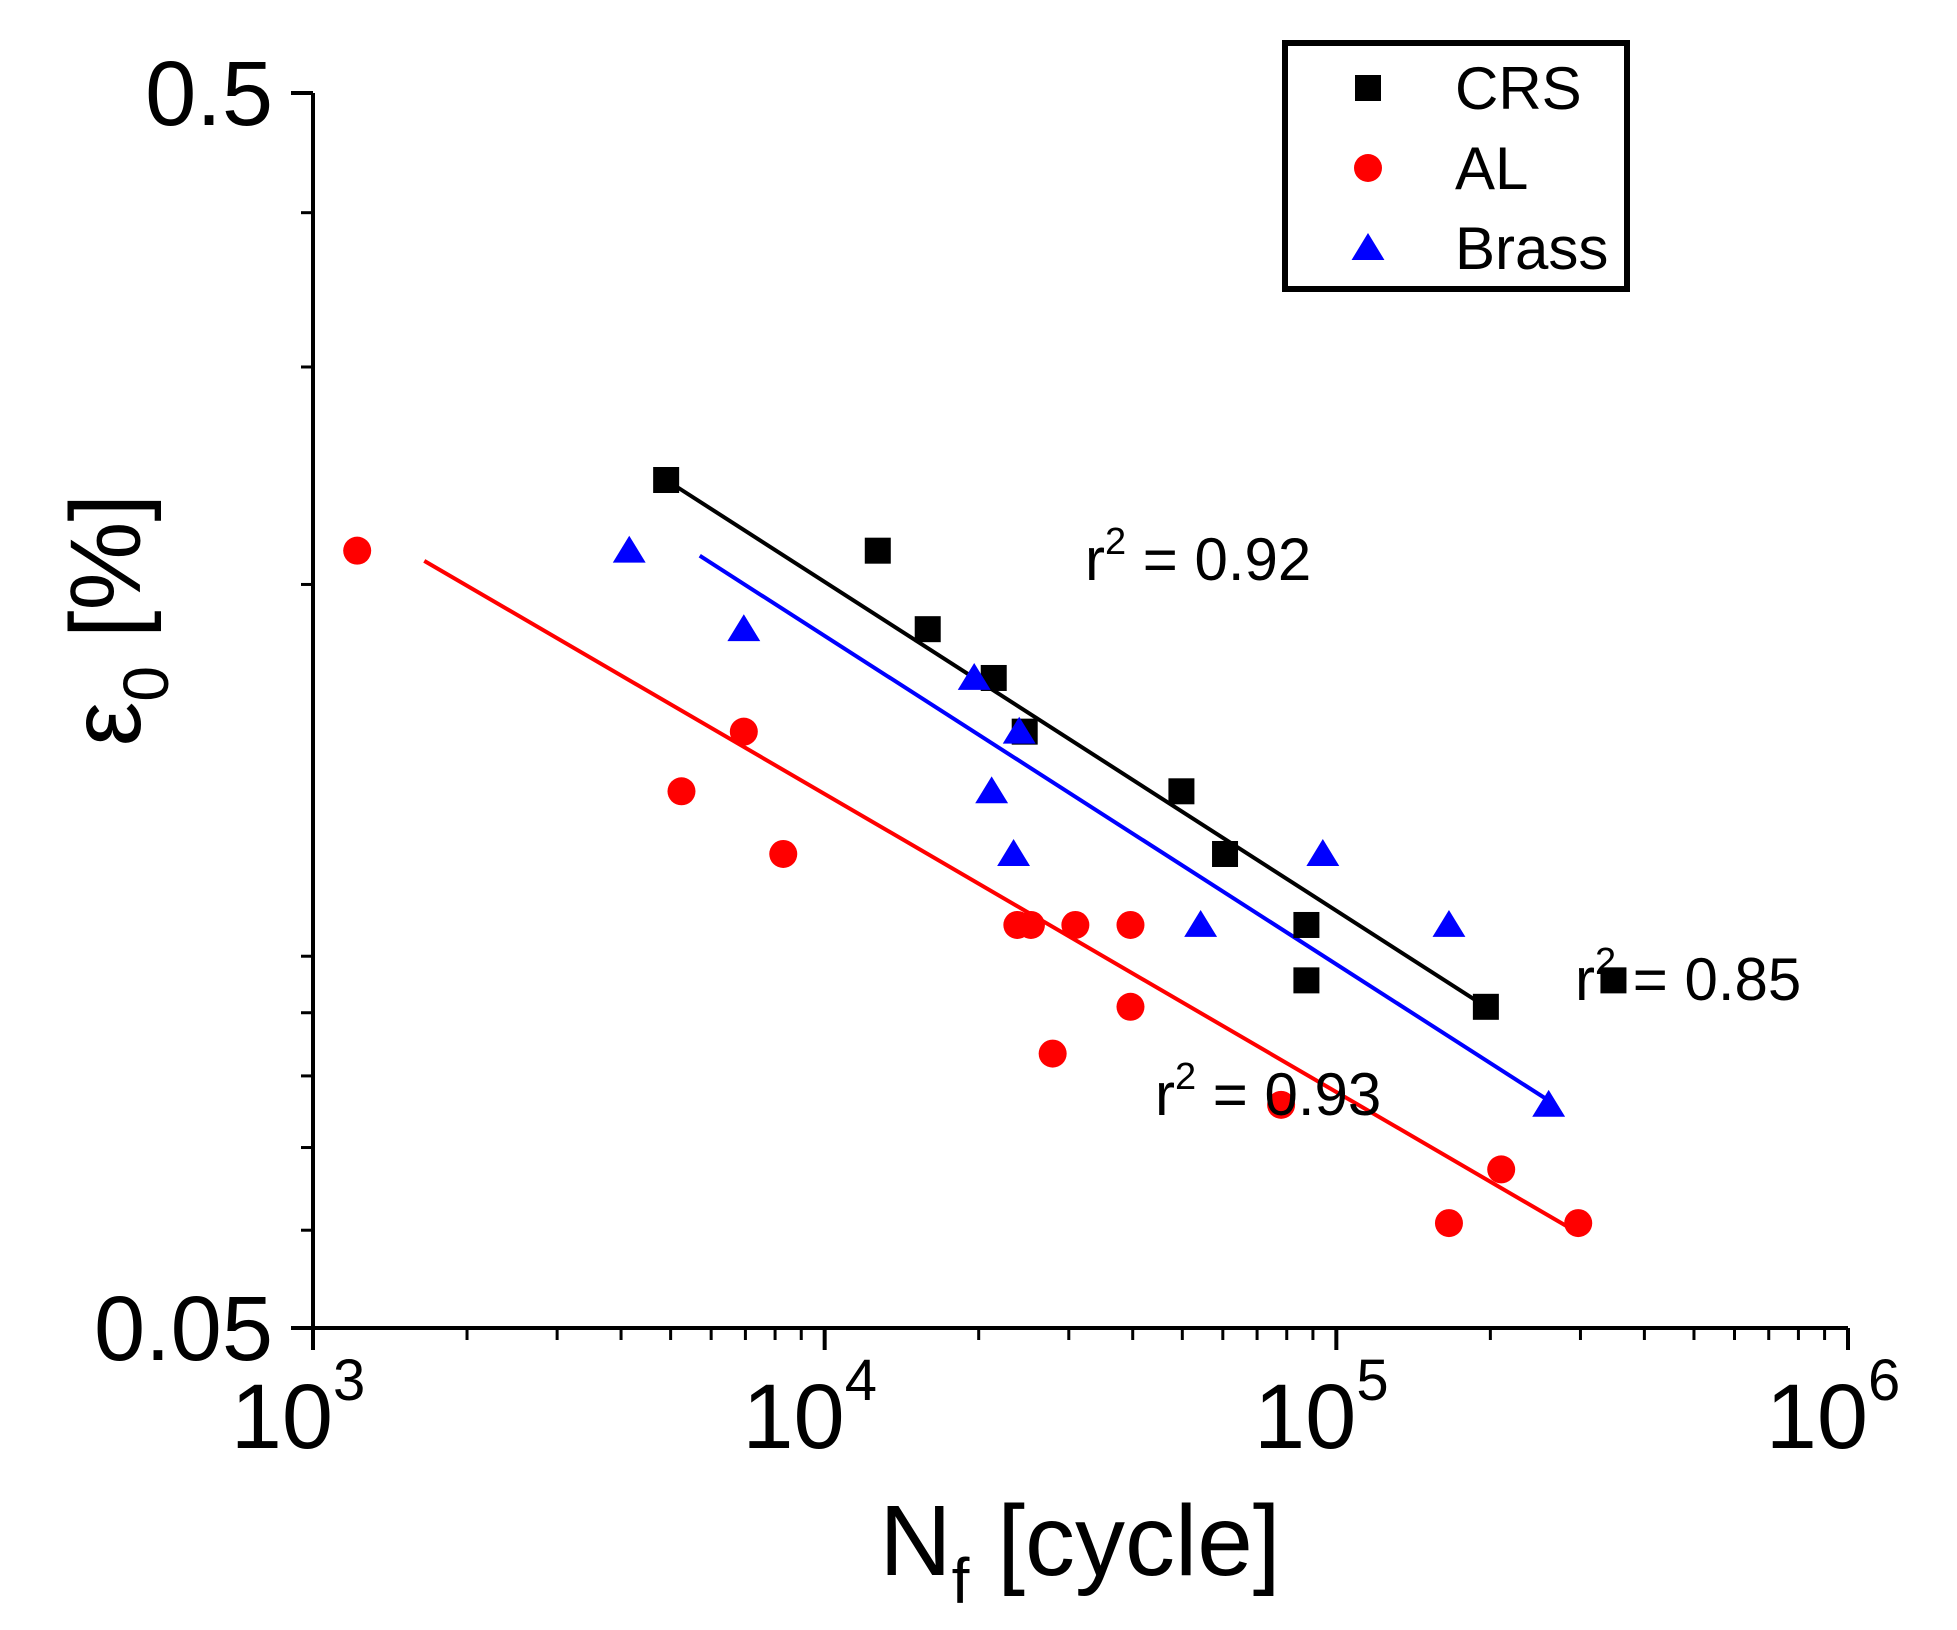 The image size is (1957, 1630). I want to click on y-tick-label: 0.5, so click(209, 94).